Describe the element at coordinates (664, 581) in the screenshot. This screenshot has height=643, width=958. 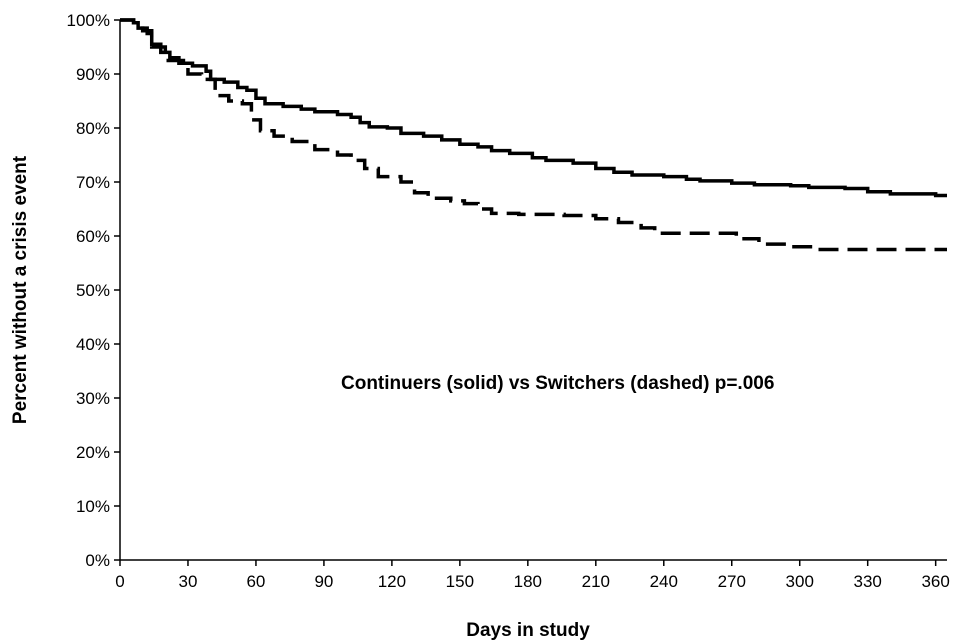
I see `x-tick-label: 240` at that location.